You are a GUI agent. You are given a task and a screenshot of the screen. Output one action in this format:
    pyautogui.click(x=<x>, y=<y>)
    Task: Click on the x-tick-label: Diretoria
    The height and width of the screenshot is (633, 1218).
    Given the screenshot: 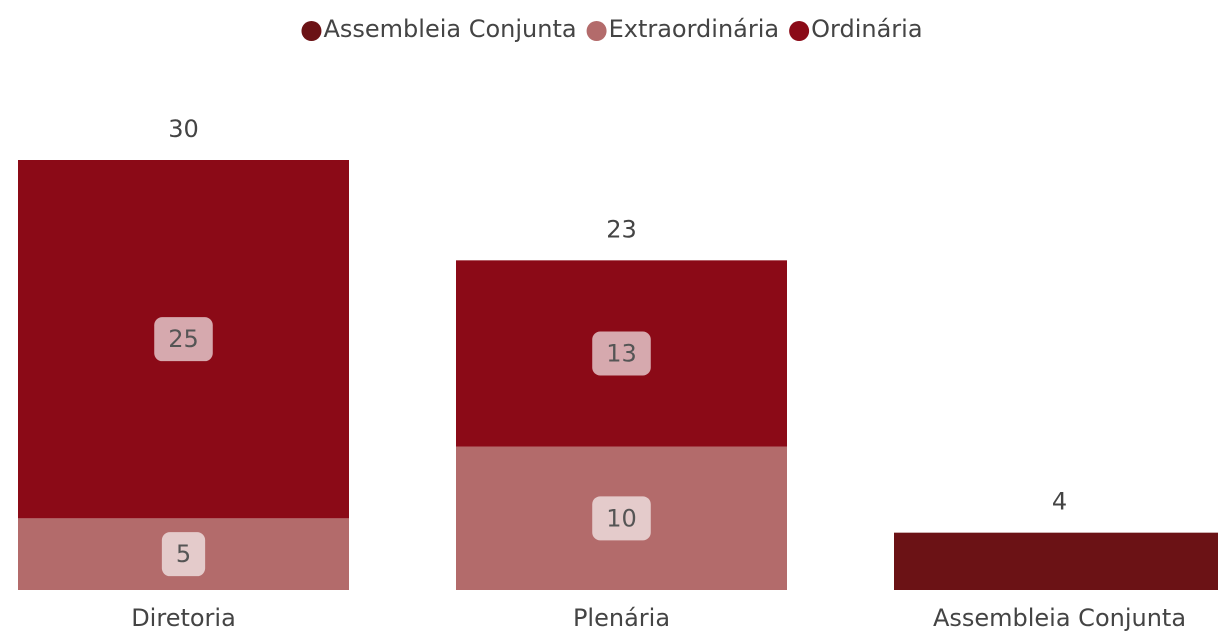 What is the action you would take?
    pyautogui.click(x=183, y=618)
    